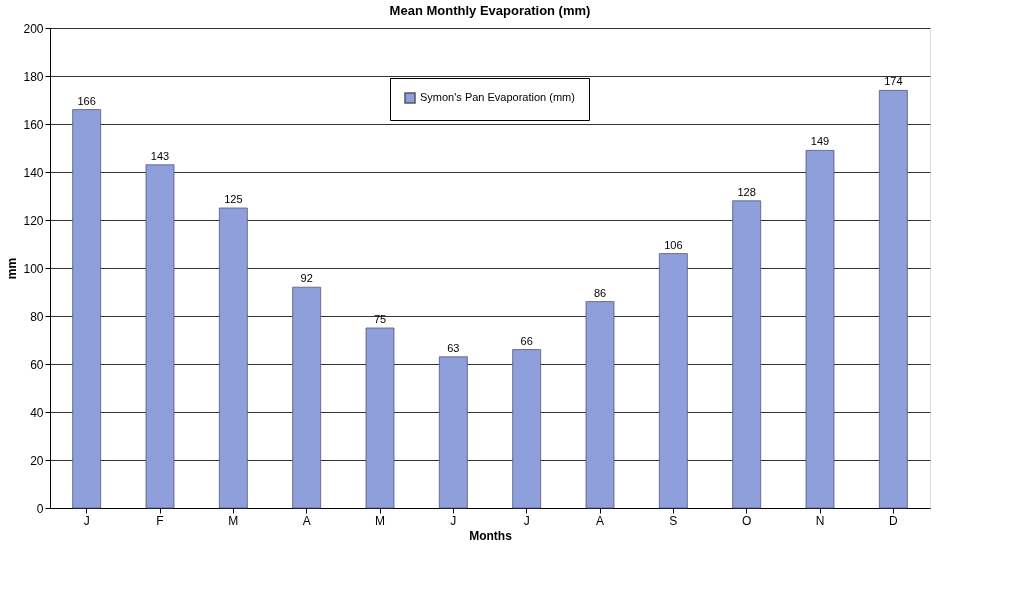 This screenshot has width=1011, height=610. Describe the element at coordinates (33, 172) in the screenshot. I see `y-tick-label: 140` at that location.